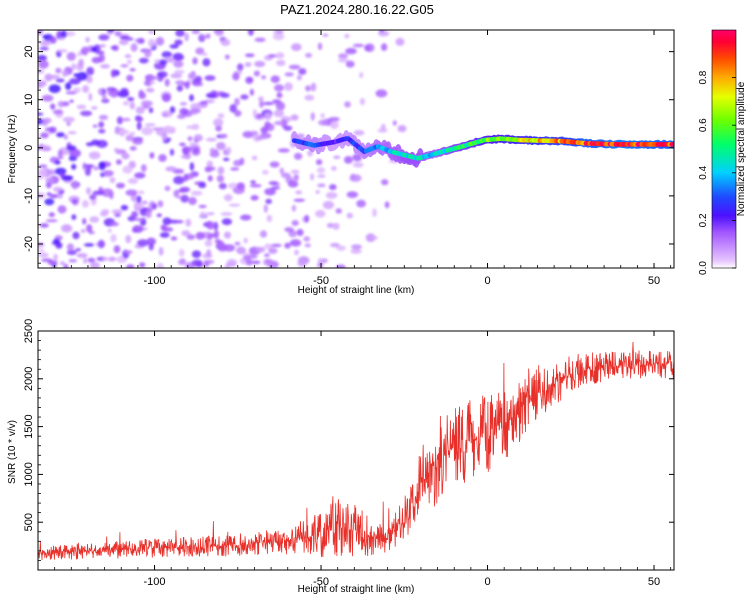 The width and height of the screenshot is (750, 600). What do you see at coordinates (482, 149) in the screenshot?
I see `heatmap-ridge` at bounding box center [482, 149].